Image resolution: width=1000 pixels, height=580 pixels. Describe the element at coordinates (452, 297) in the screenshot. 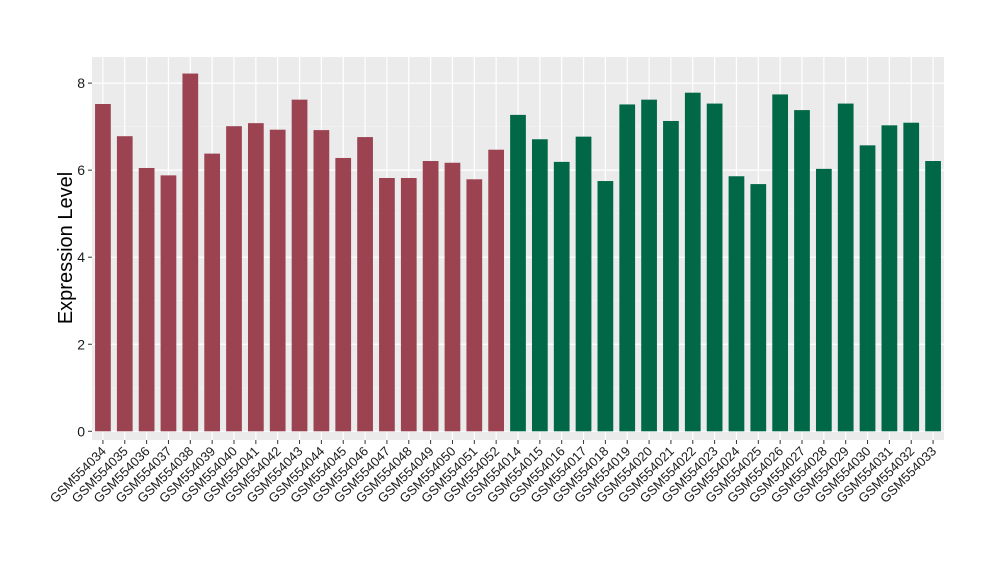

I see `bar-GSM554050` at that location.